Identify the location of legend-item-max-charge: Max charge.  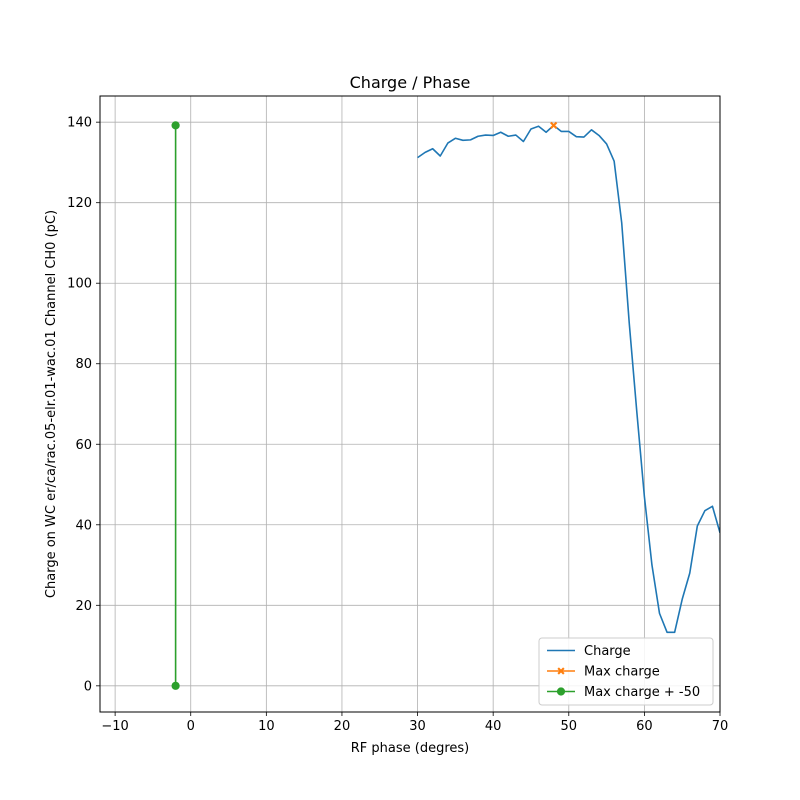
(603, 672).